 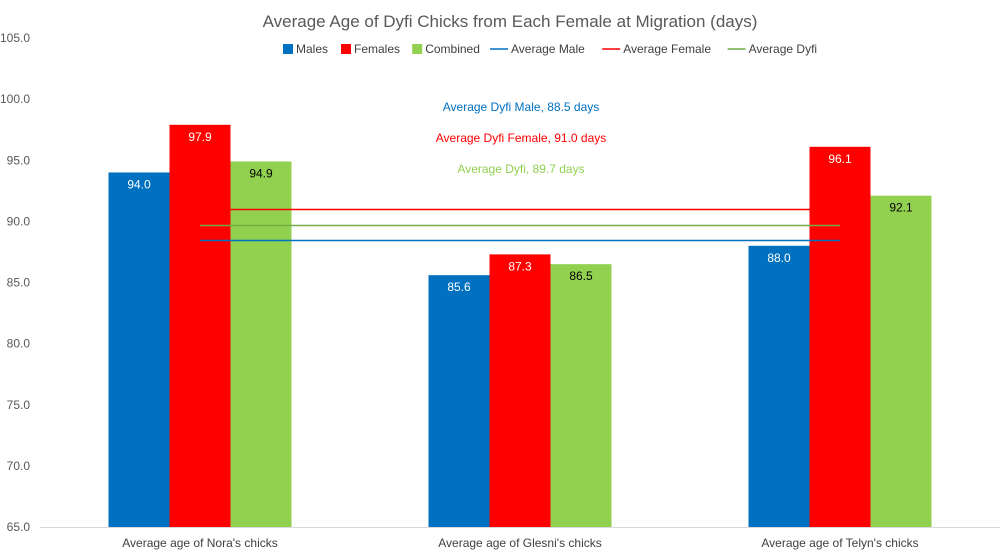 I want to click on y-tick-label: 80.0, so click(x=19, y=344).